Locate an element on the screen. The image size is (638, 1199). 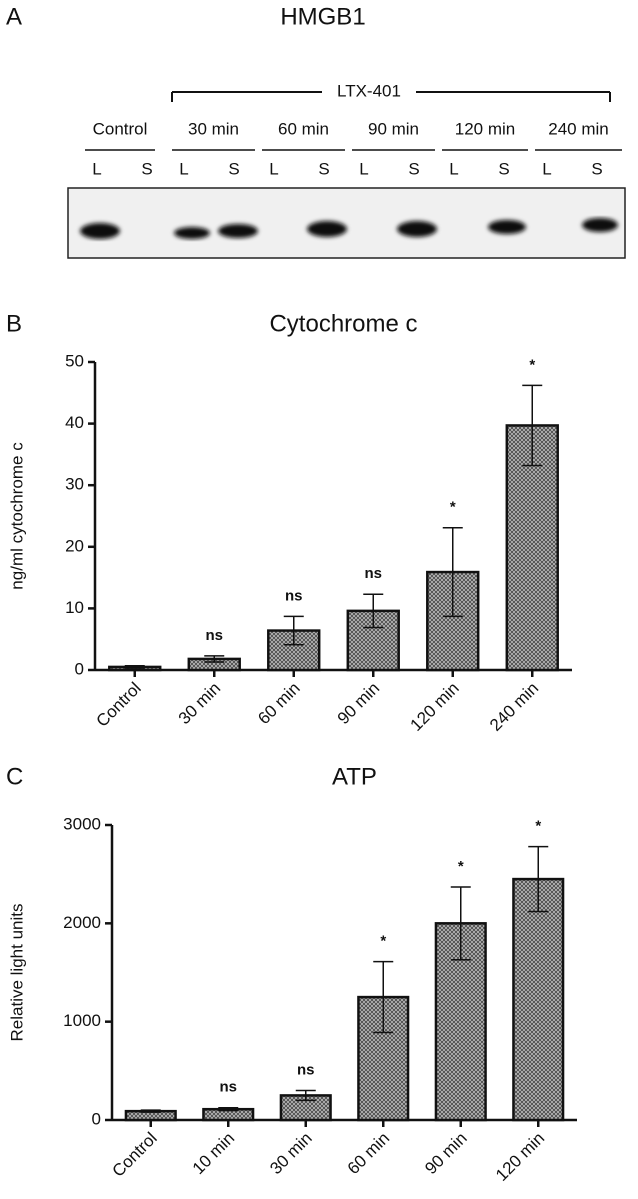
y-tick-label: 1000 is located at coordinates (82, 1020).